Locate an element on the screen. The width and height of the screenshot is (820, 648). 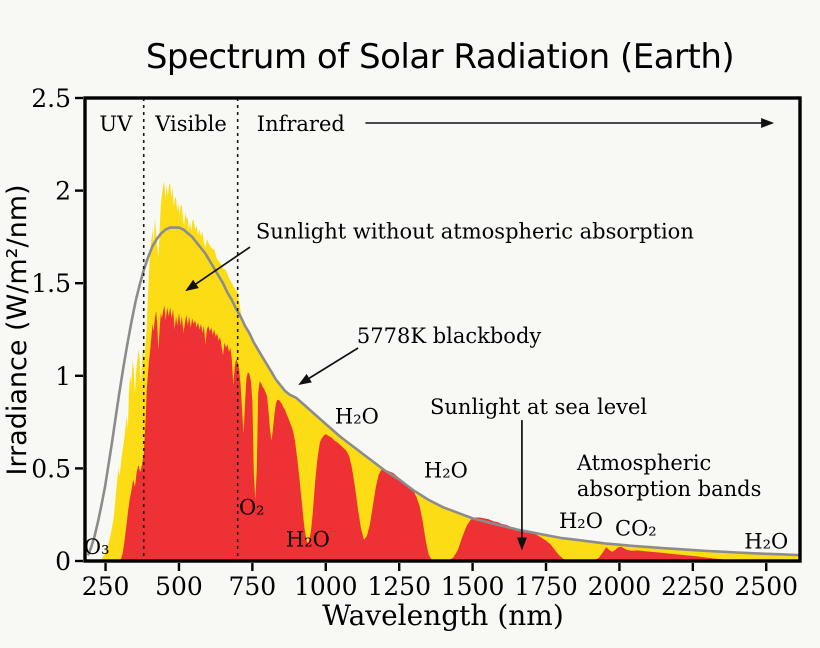
x-tick-label: 2000 is located at coordinates (620, 586).